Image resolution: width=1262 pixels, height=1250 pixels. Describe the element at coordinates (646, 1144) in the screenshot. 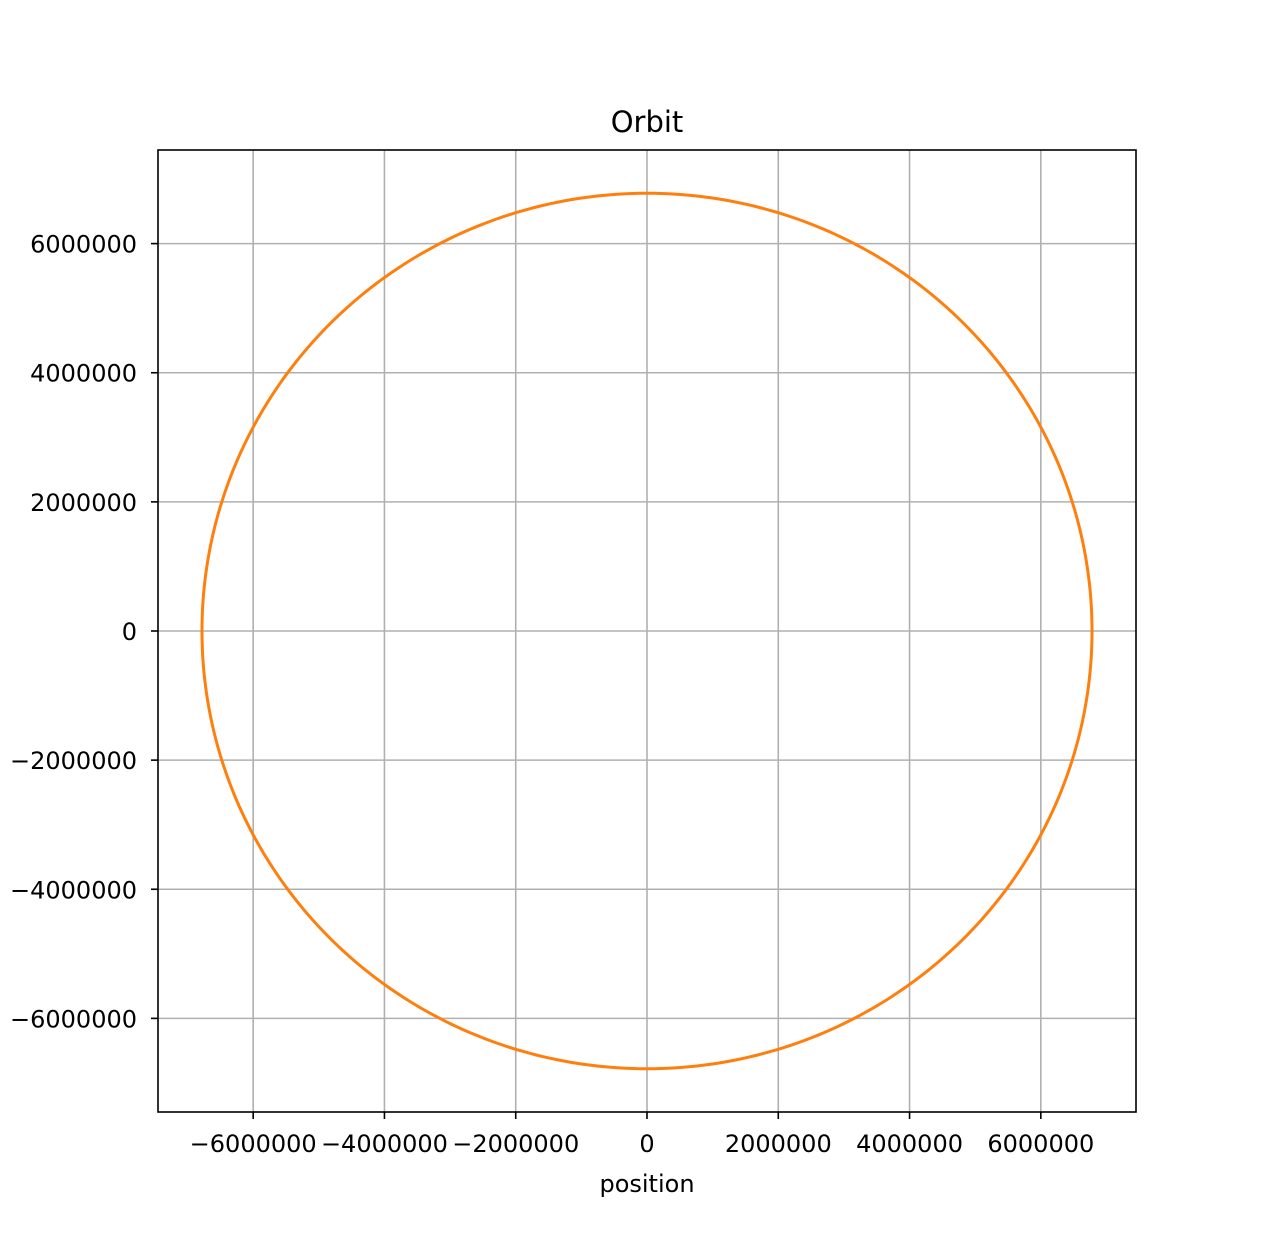

I see `x-tick-label: 0` at that location.